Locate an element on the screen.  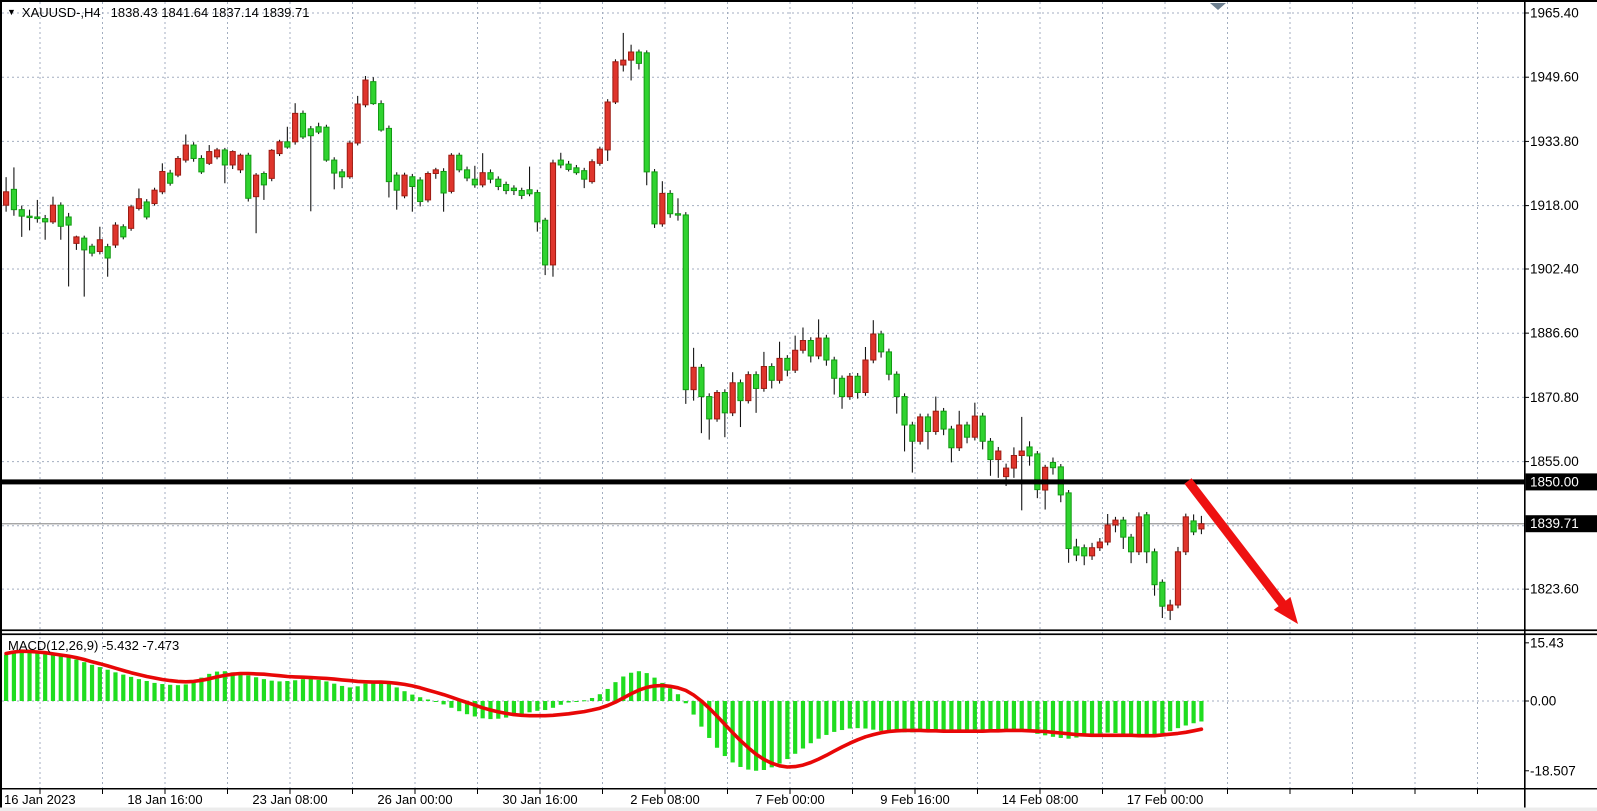
time-axis-label: 23 Jan 08:00 is located at coordinates (289, 799).